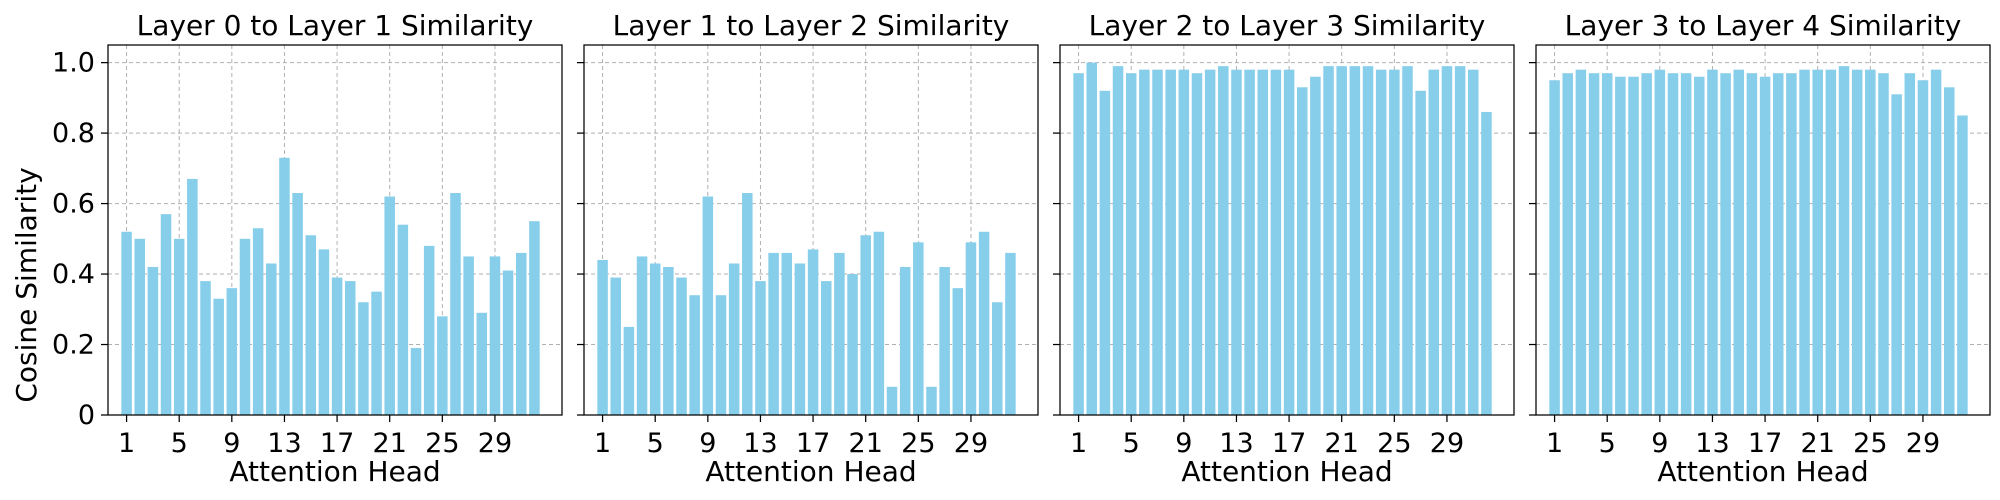 The height and width of the screenshot is (500, 2000). Describe the element at coordinates (1763, 25) in the screenshot. I see `chart-title: Layer 3 to Layer 4 Similarity` at that location.